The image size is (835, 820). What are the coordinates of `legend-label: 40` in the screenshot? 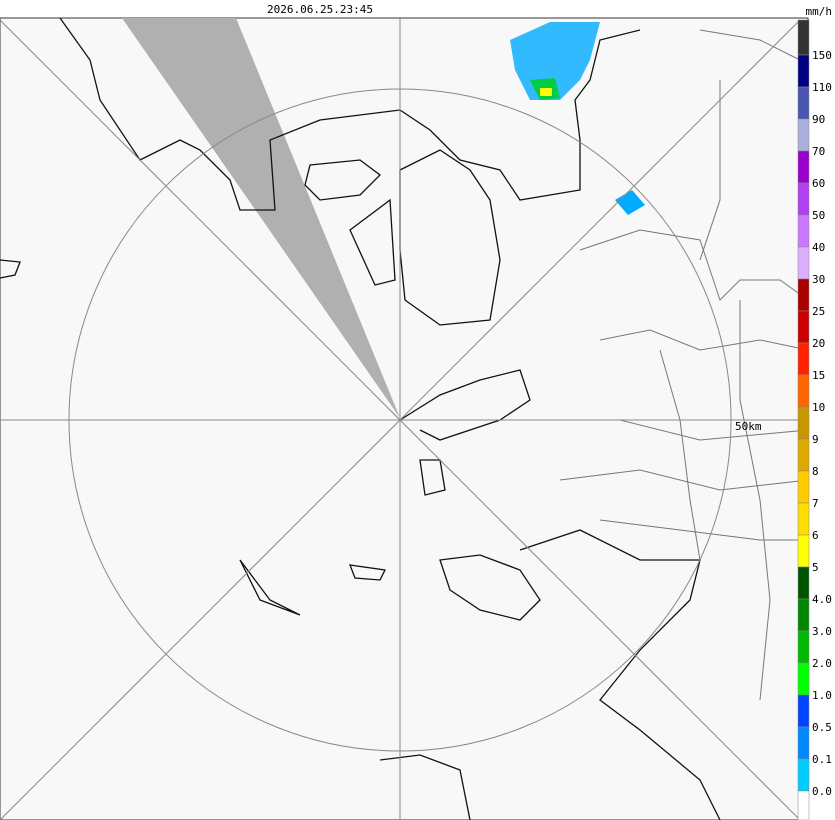 It's located at (818, 247).